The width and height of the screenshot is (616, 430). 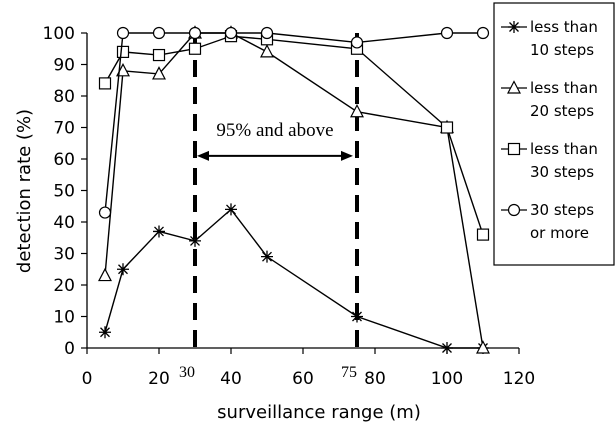 What do you see at coordinates (64, 318) in the screenshot?
I see `y-tick-label: 10` at bounding box center [64, 318].